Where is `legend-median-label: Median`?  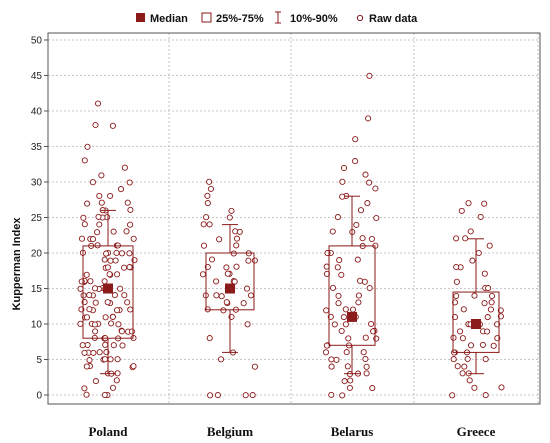
legend-median-label: Median is located at coordinates (169, 19).